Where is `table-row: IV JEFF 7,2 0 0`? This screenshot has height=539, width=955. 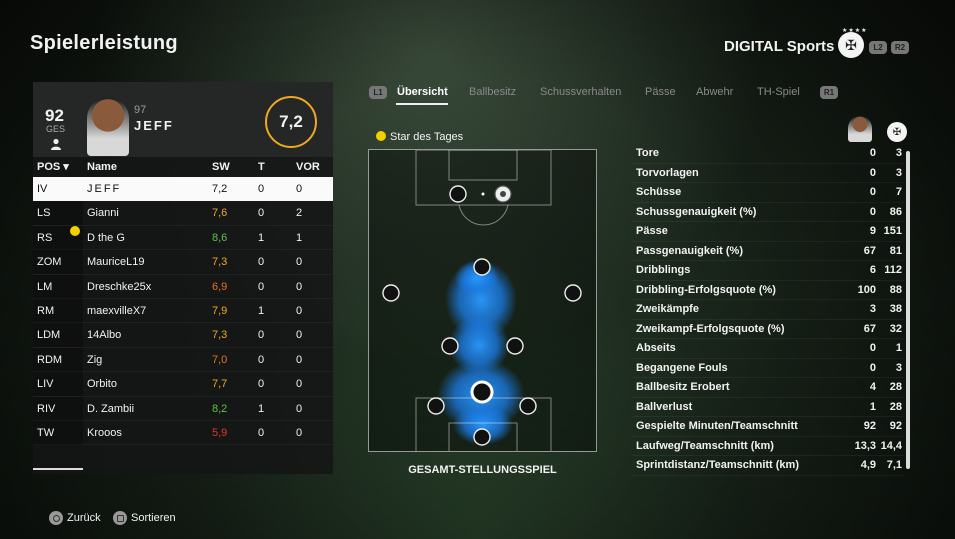 table-row: IV JEFF 7,2 0 0 is located at coordinates (183, 189).